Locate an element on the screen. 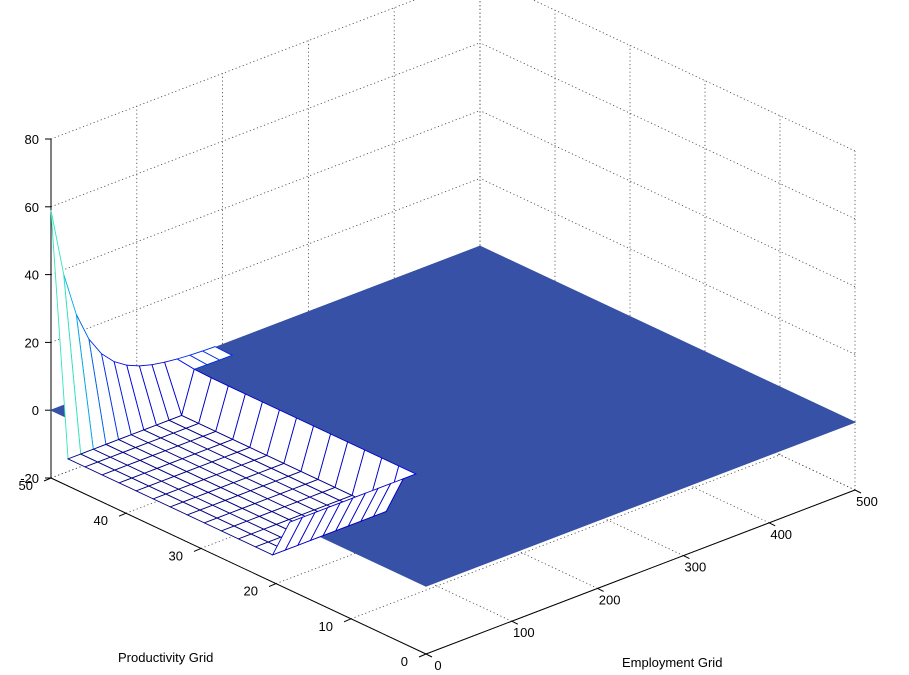 This screenshot has height=675, width=909. x-axis-line is located at coordinates (640, 572).